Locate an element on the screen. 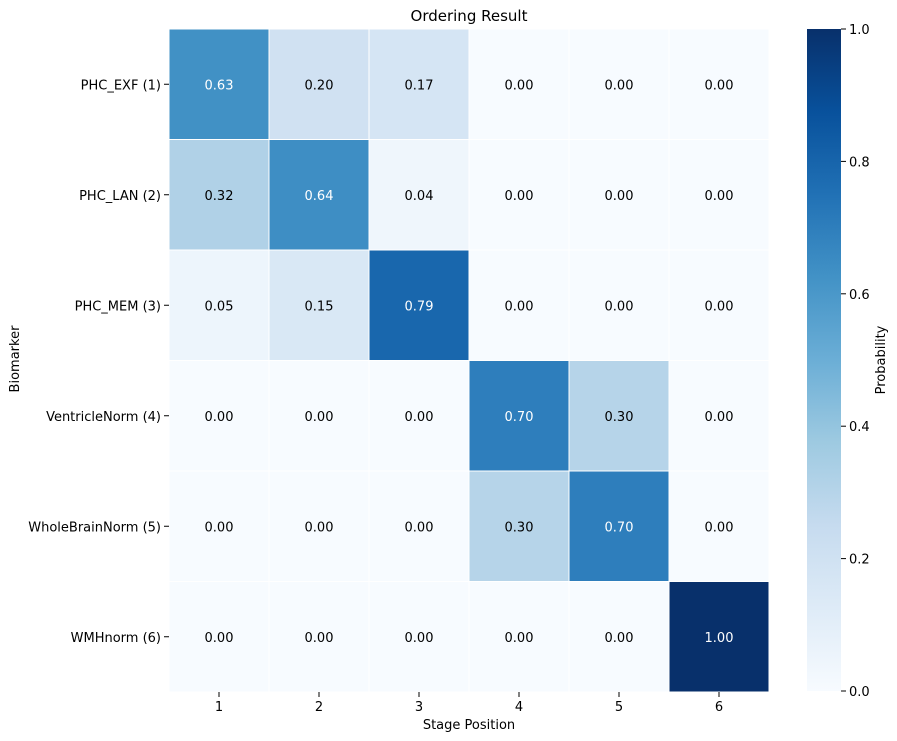  cell-value-label-r1-c5: 0.00 is located at coordinates (619, 85).